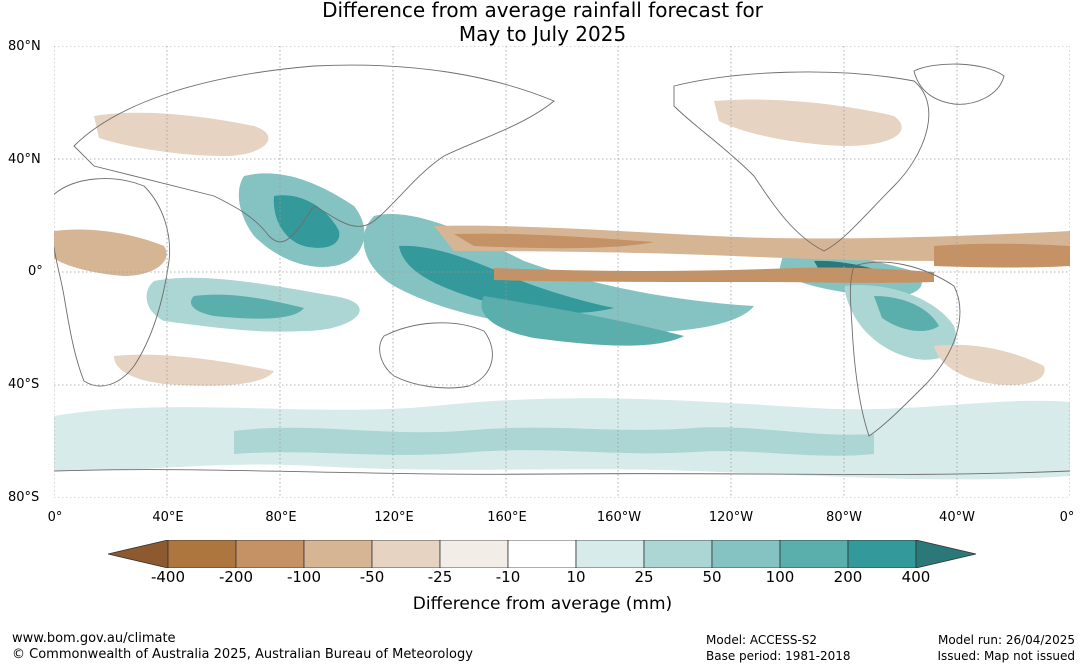 Image resolution: width=1085 pixels, height=667 pixels. Describe the element at coordinates (440, 577) in the screenshot. I see `colorbar-tick-label: -25` at that location.